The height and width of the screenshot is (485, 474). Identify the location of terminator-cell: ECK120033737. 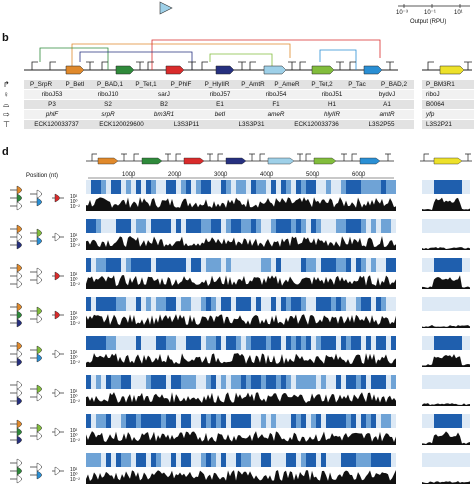
(56, 124).